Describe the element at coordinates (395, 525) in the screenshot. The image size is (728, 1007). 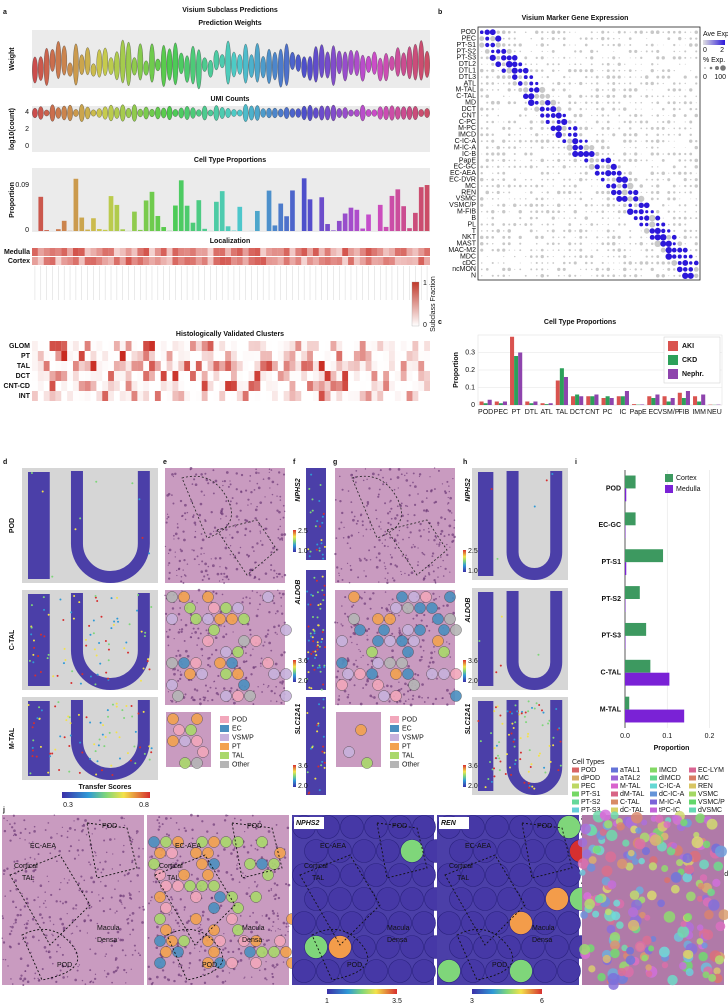
I see `he-image` at that location.